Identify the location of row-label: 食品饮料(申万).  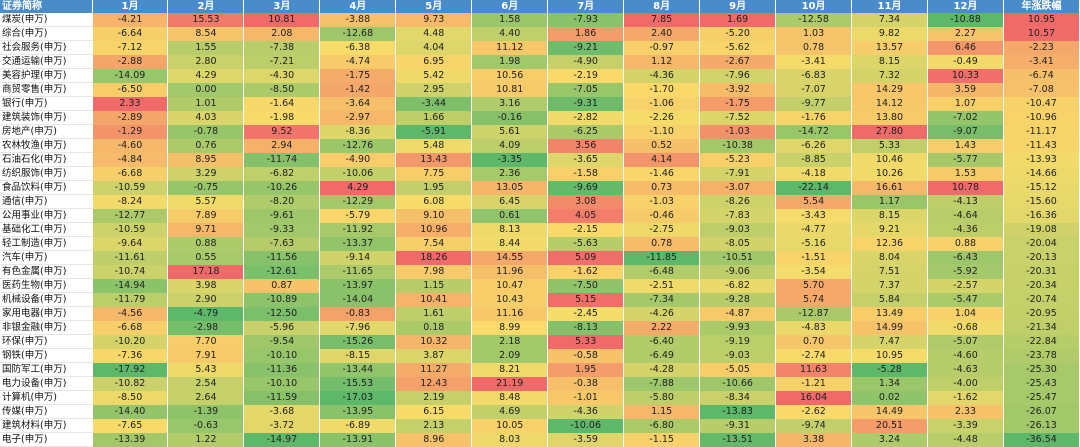
(46, 187).